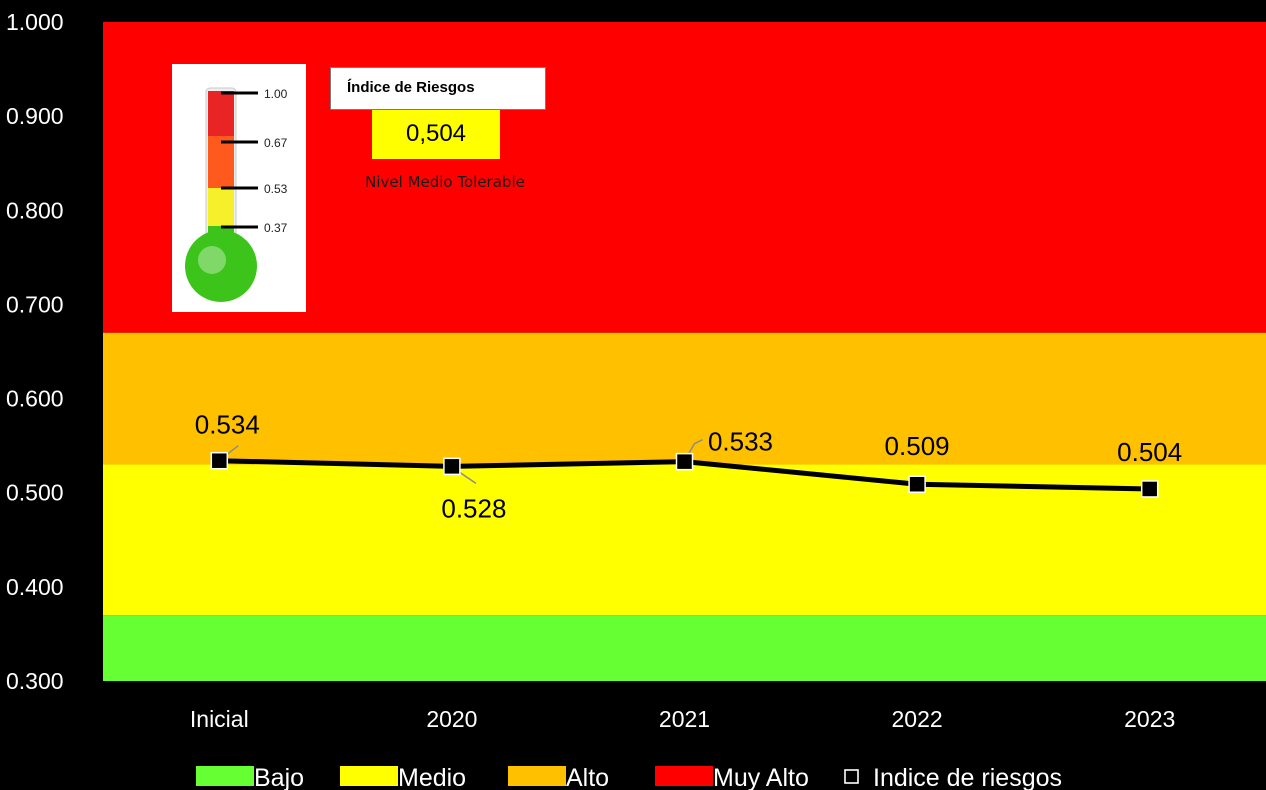  What do you see at coordinates (276, 228) in the screenshot?
I see `thermometer-scale-label: 0.37` at bounding box center [276, 228].